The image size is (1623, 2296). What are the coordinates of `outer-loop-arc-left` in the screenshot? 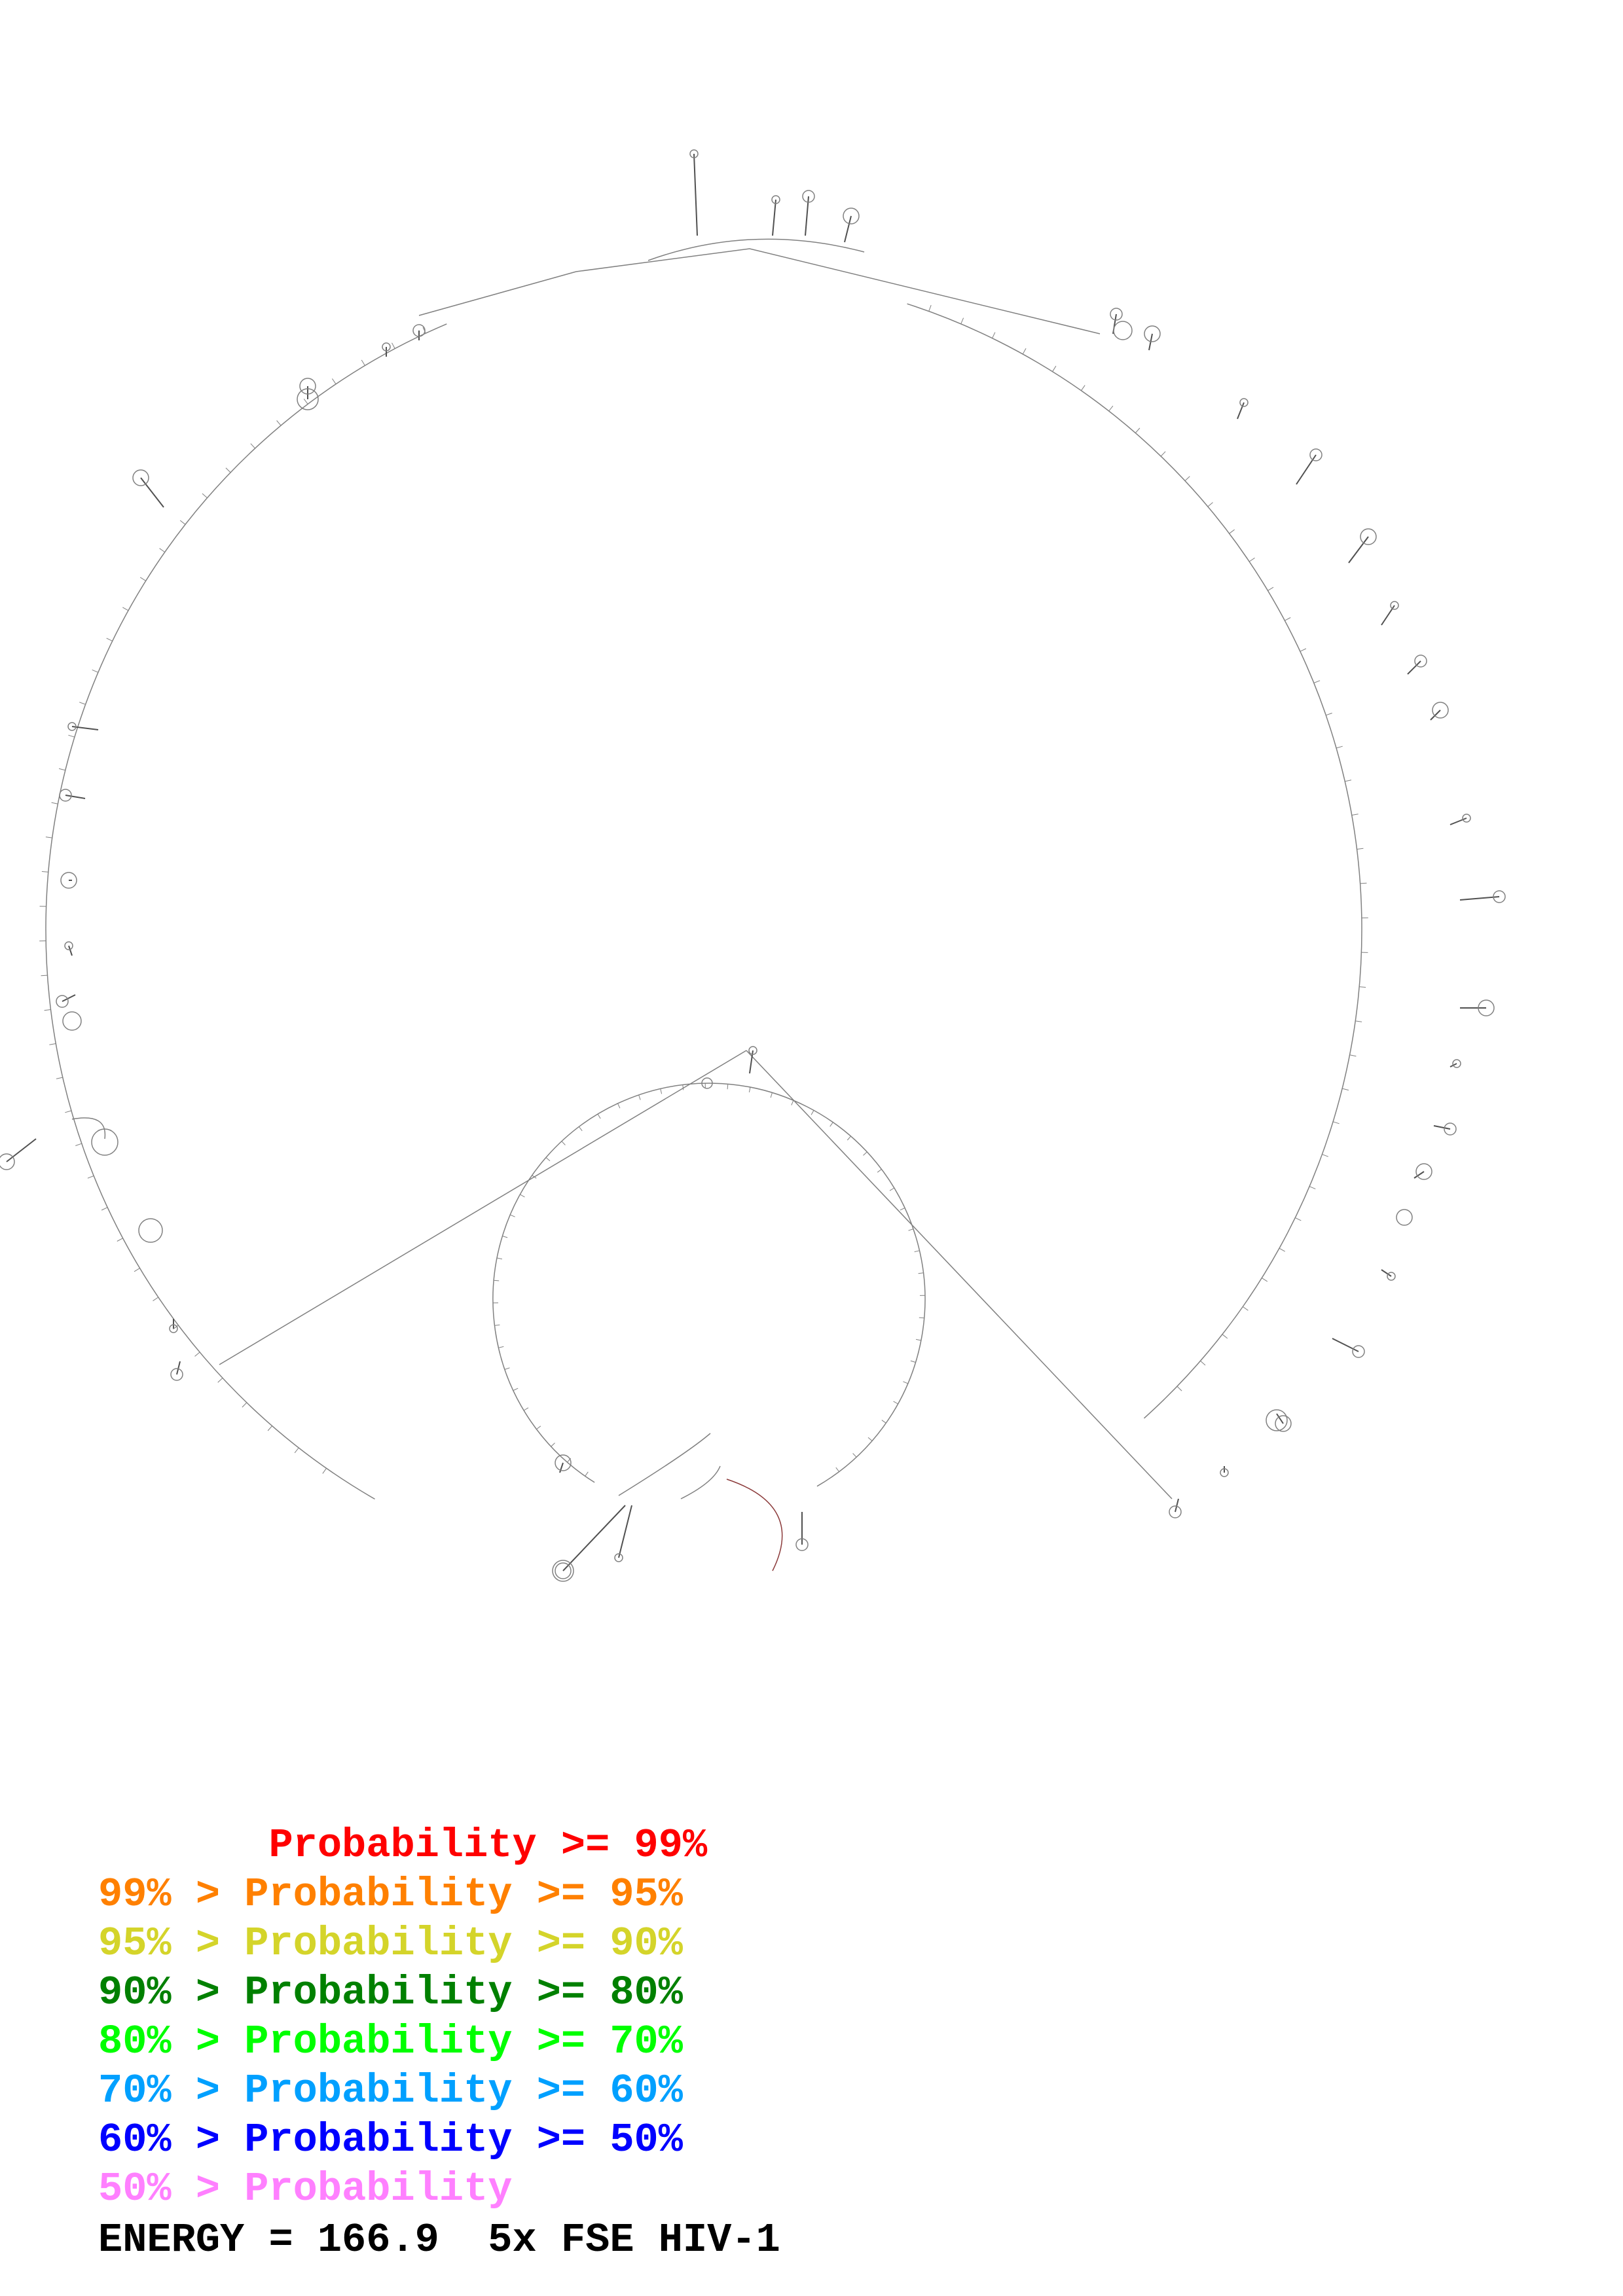 It's located at (210, 1102).